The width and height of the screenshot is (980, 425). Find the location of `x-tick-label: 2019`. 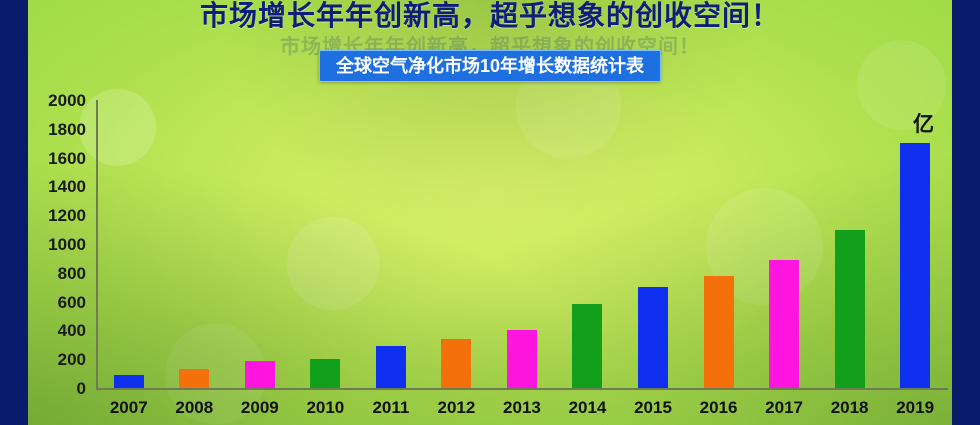

x-tick-label: 2019 is located at coordinates (915, 407).